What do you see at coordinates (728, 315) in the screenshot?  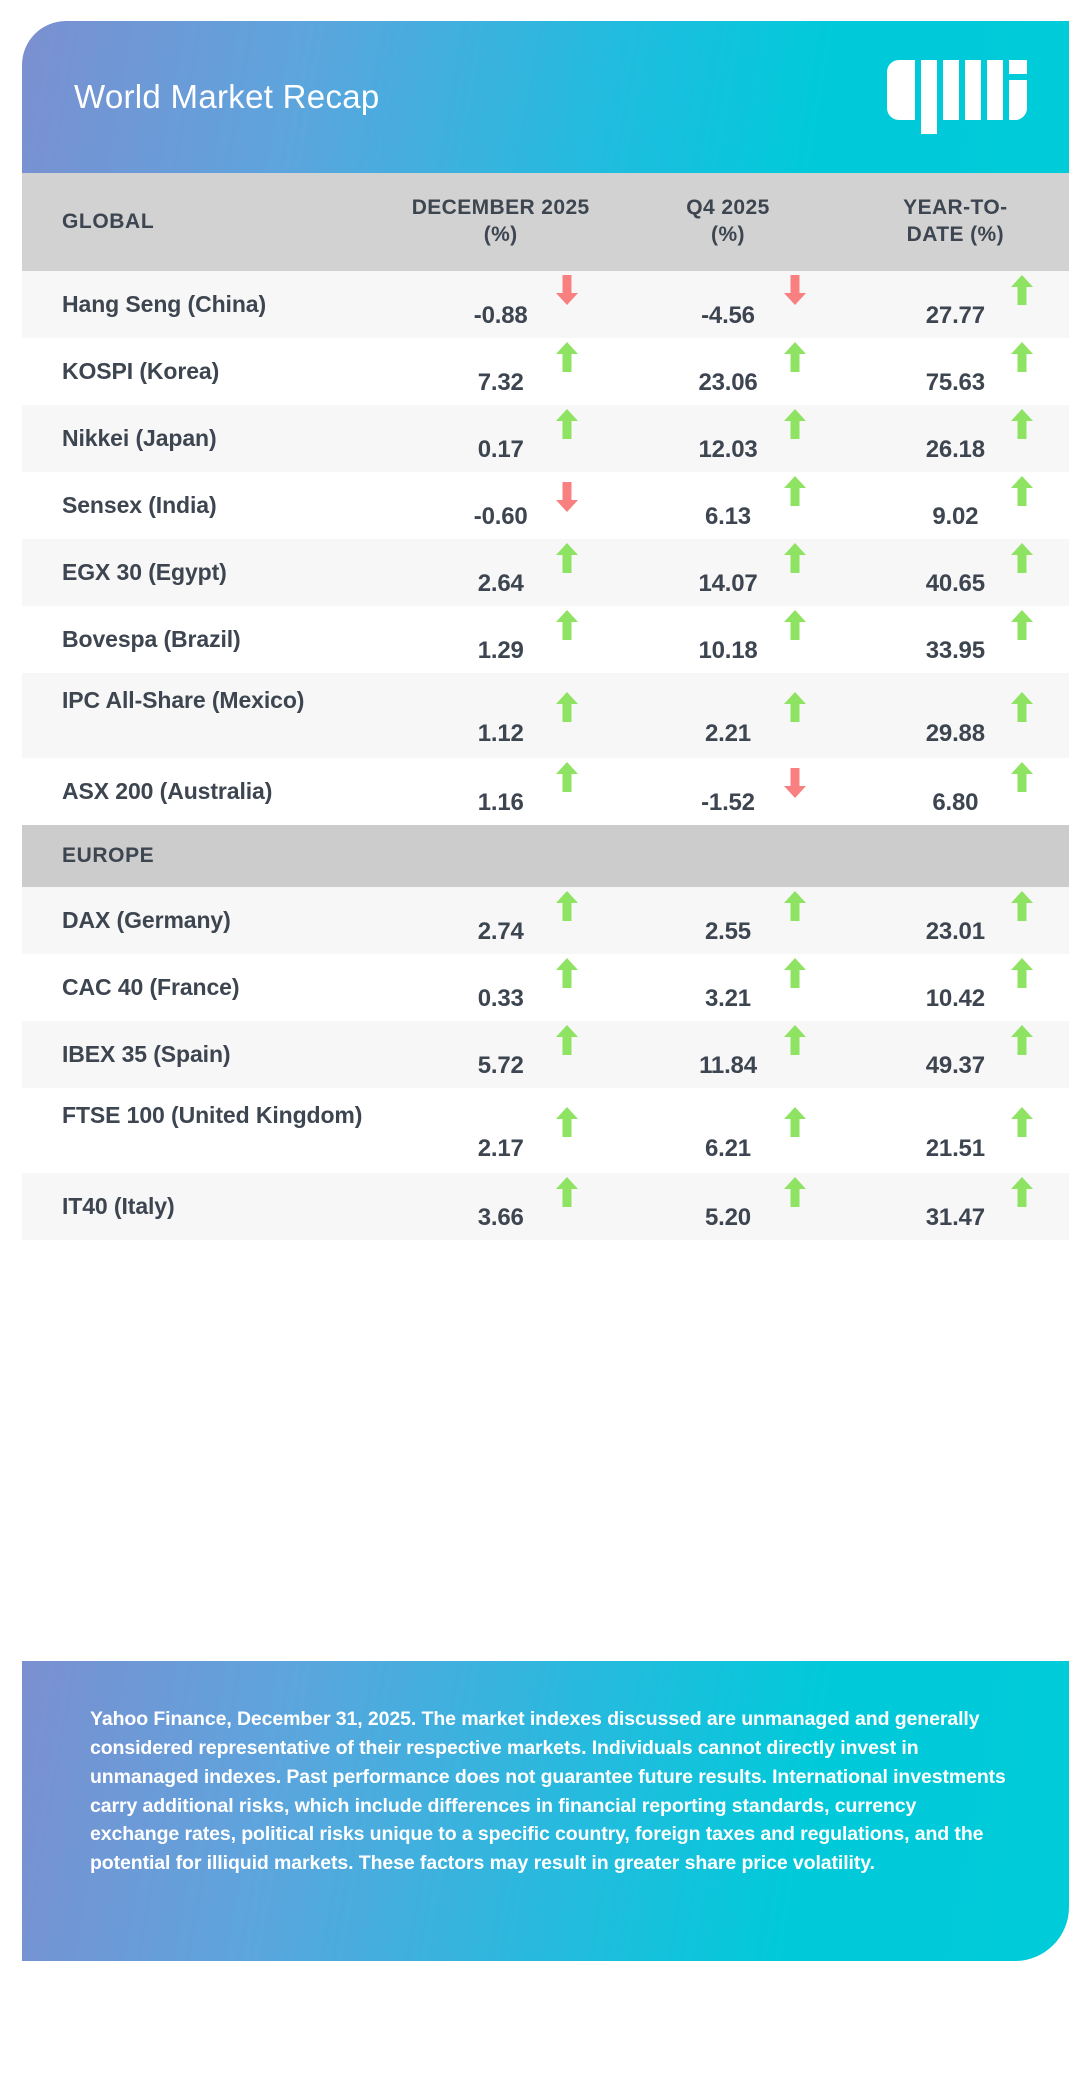 I see `cell-q4-value: -4.56` at bounding box center [728, 315].